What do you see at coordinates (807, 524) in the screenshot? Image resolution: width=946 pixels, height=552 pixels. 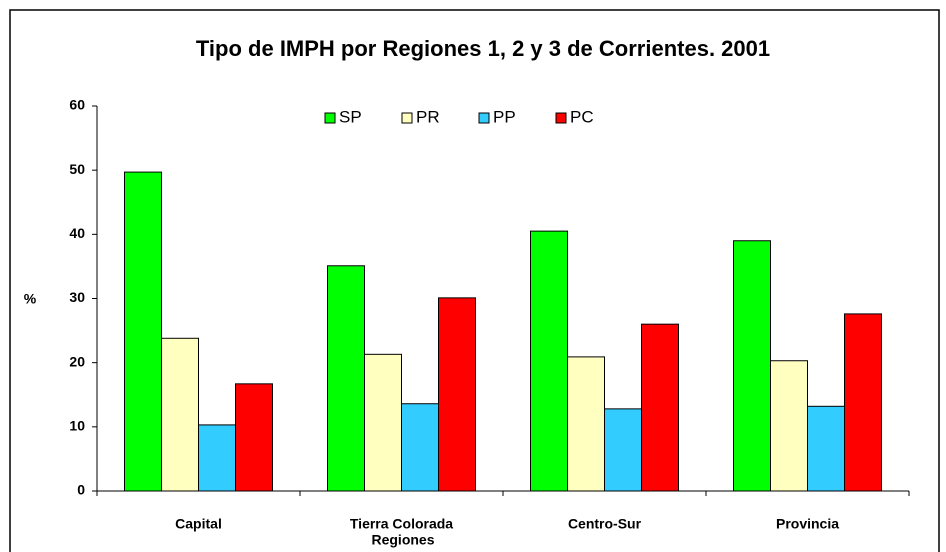 I see `x-tick-label: Provincia` at bounding box center [807, 524].